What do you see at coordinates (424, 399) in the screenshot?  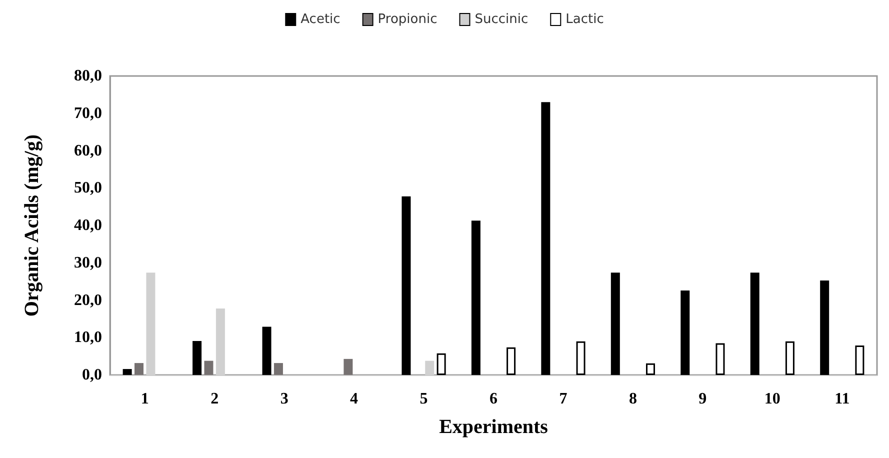 I see `x-tick-label: 5` at bounding box center [424, 399].